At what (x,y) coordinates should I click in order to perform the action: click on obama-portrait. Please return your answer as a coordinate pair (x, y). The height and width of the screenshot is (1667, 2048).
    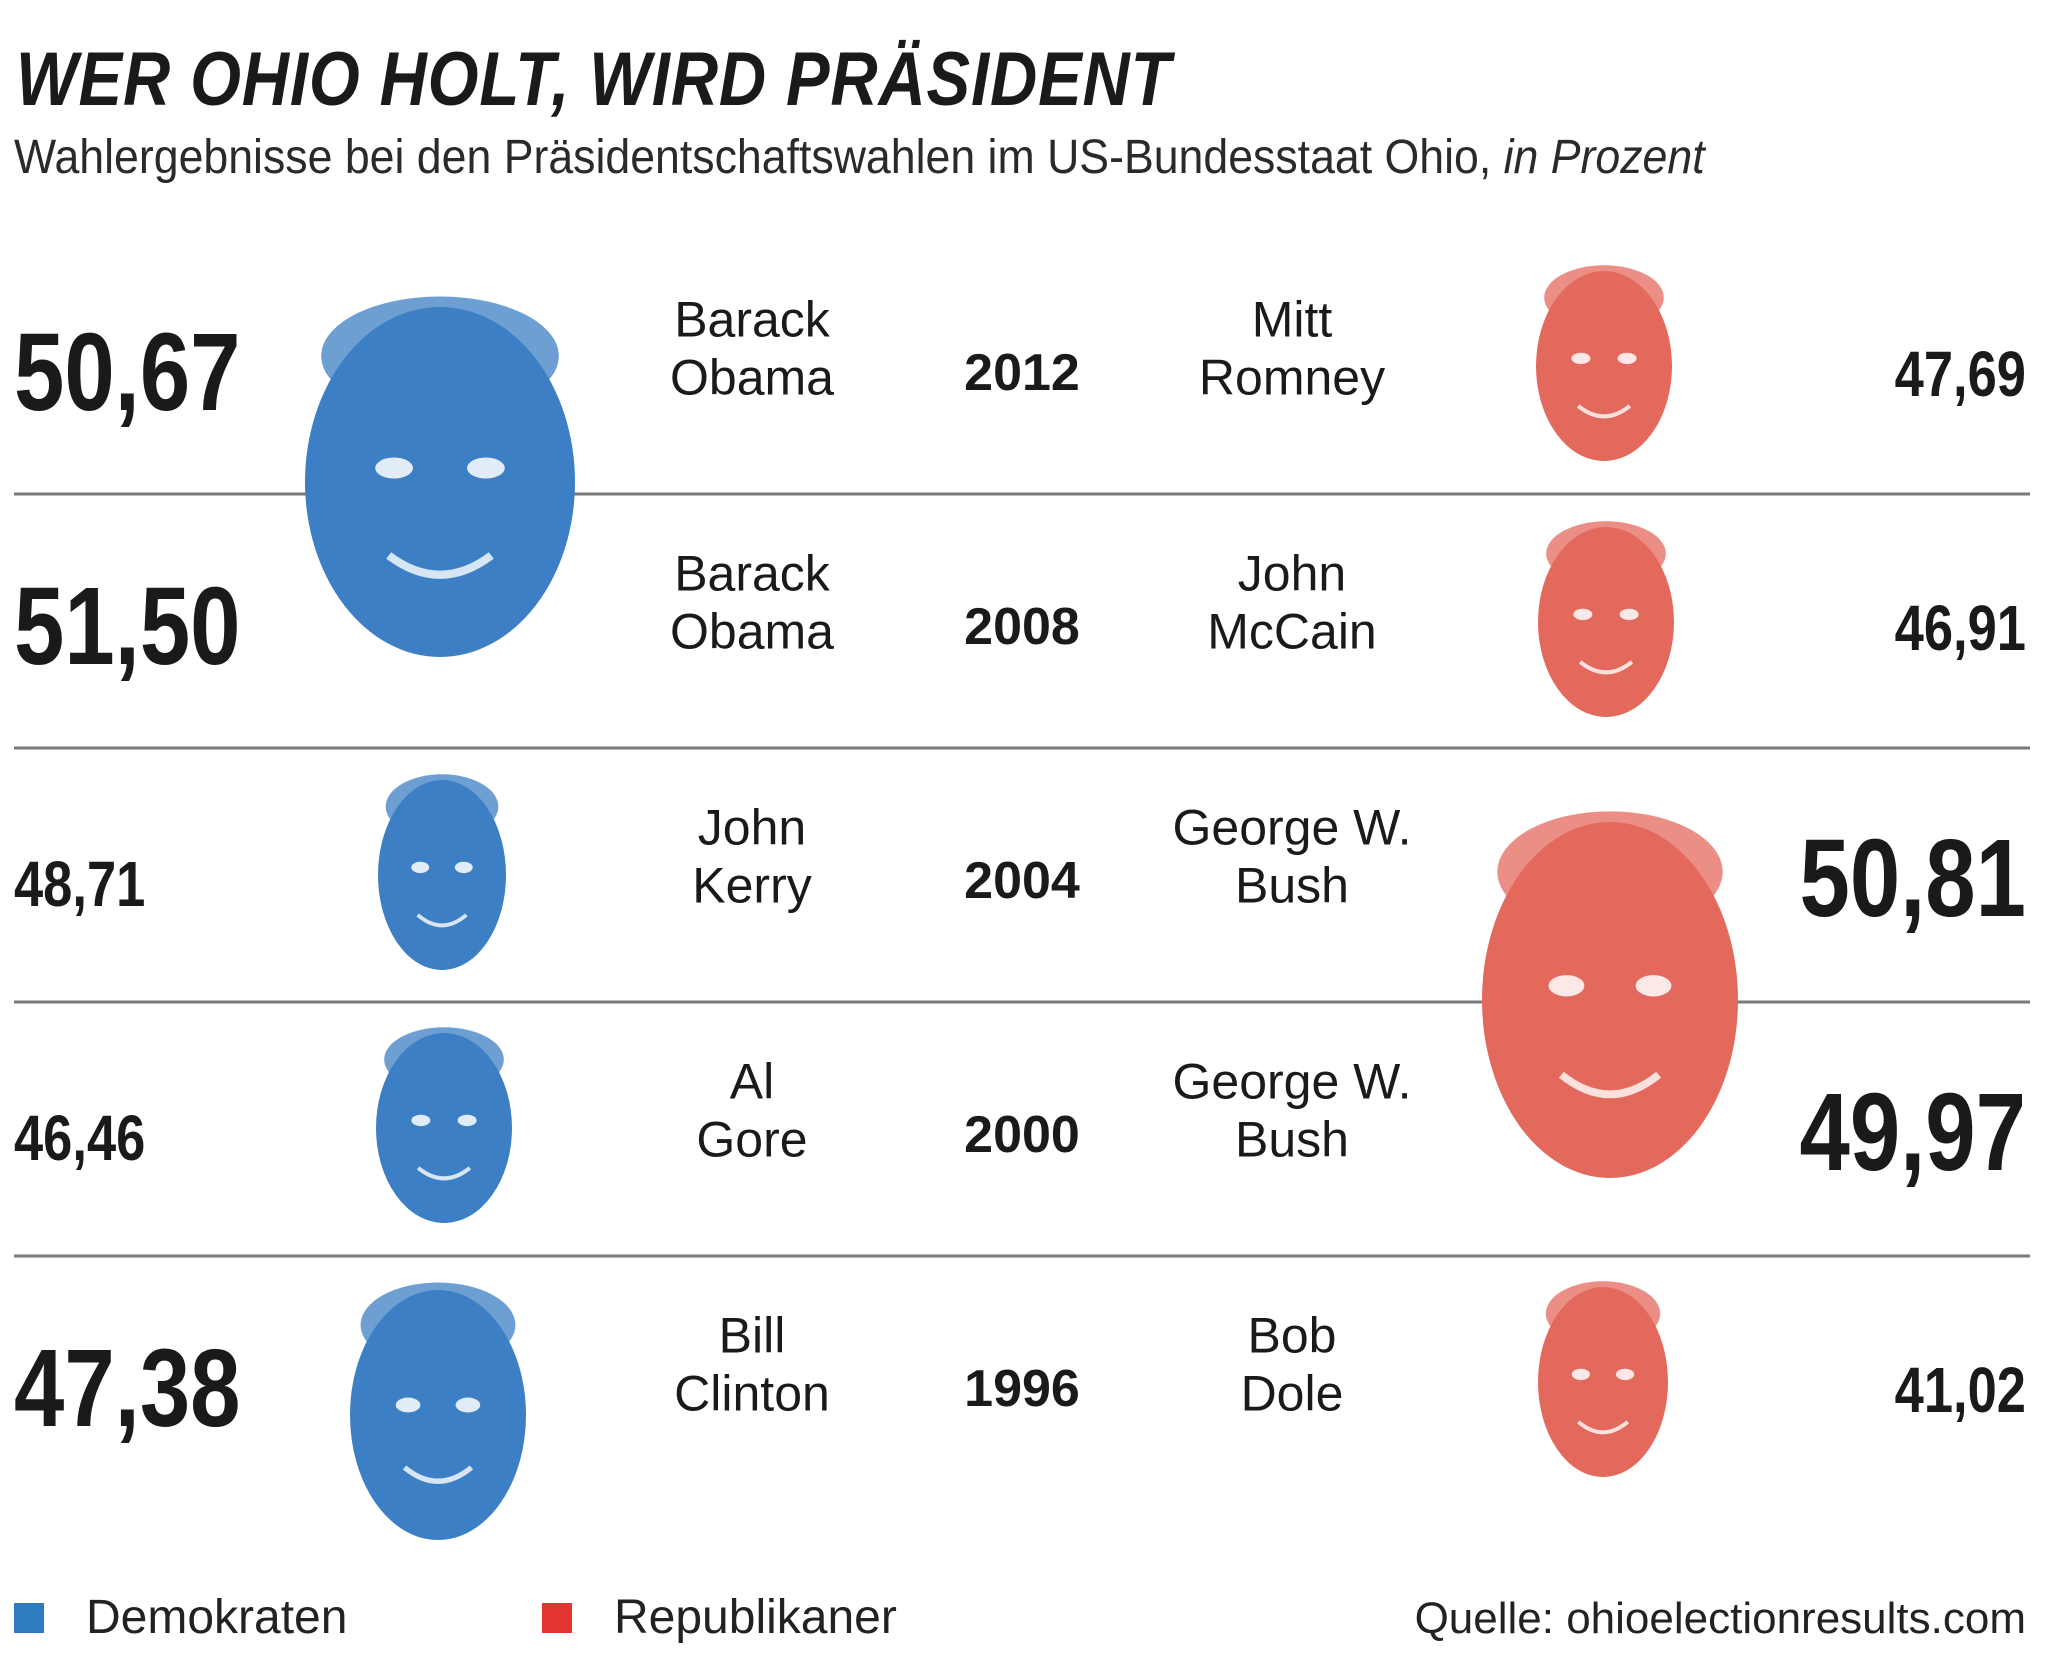
    Looking at the image, I should click on (440, 476).